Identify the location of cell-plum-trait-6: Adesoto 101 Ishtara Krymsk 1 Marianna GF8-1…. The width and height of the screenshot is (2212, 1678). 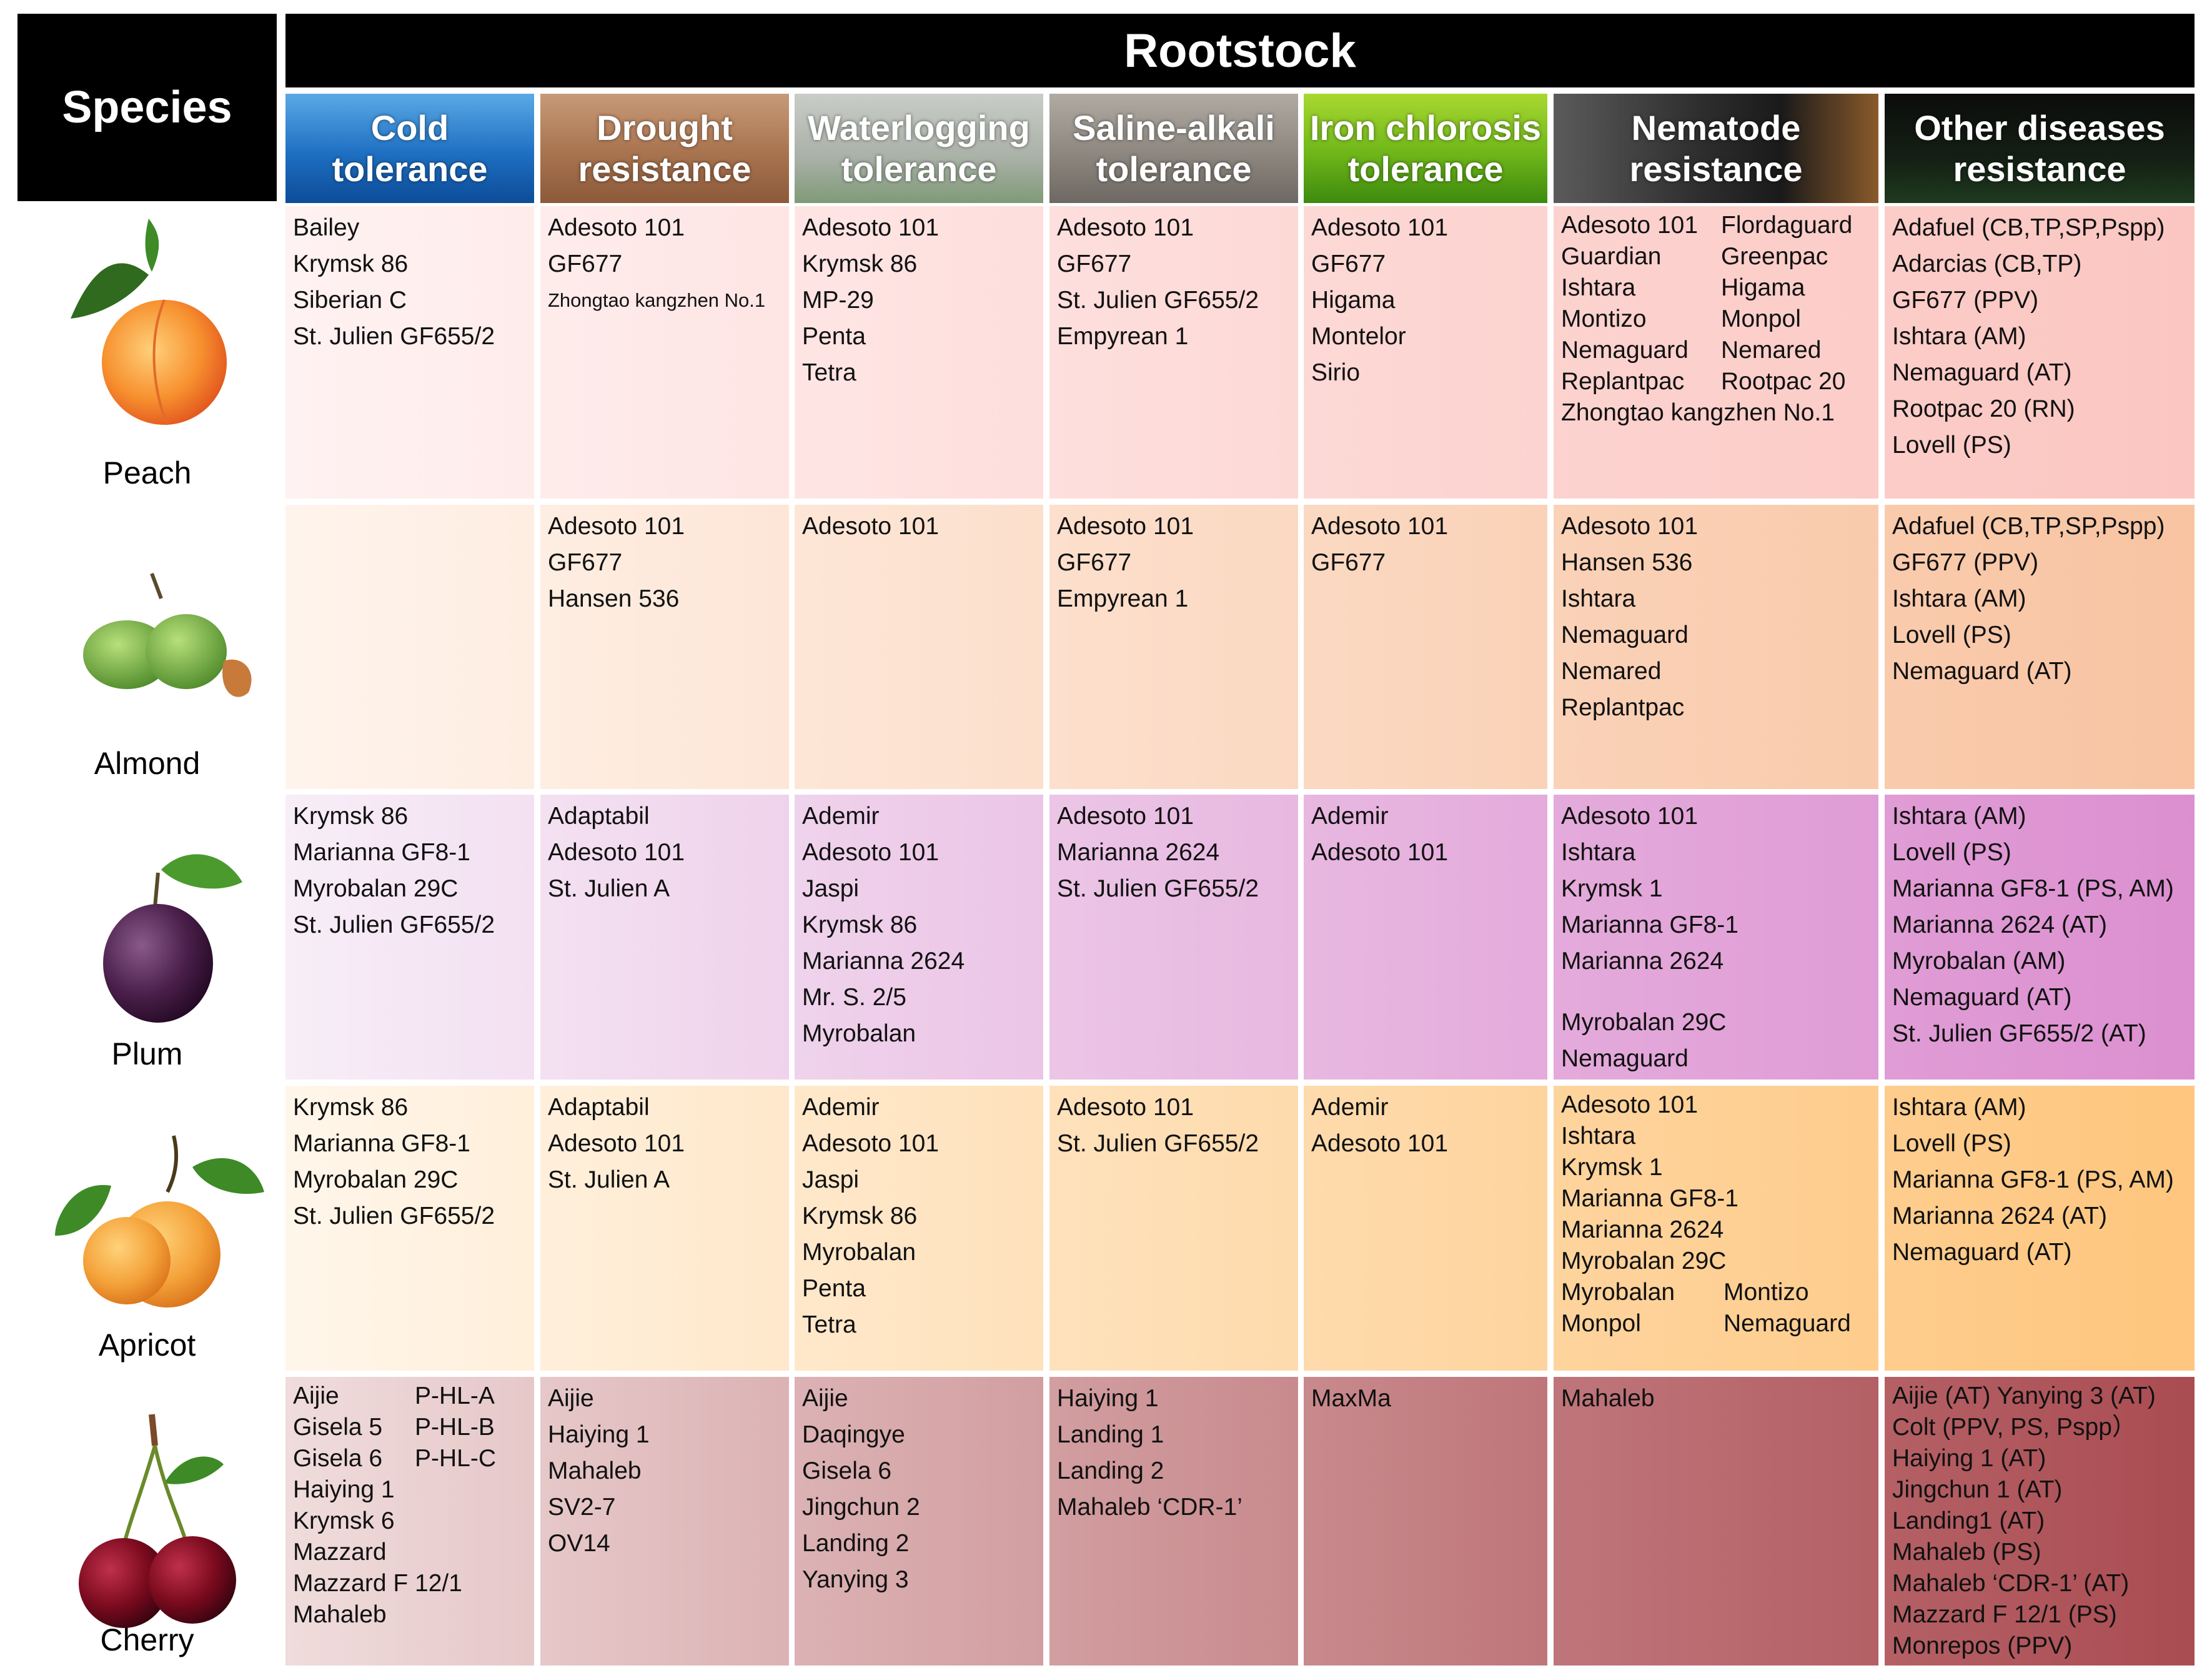
(1716, 937).